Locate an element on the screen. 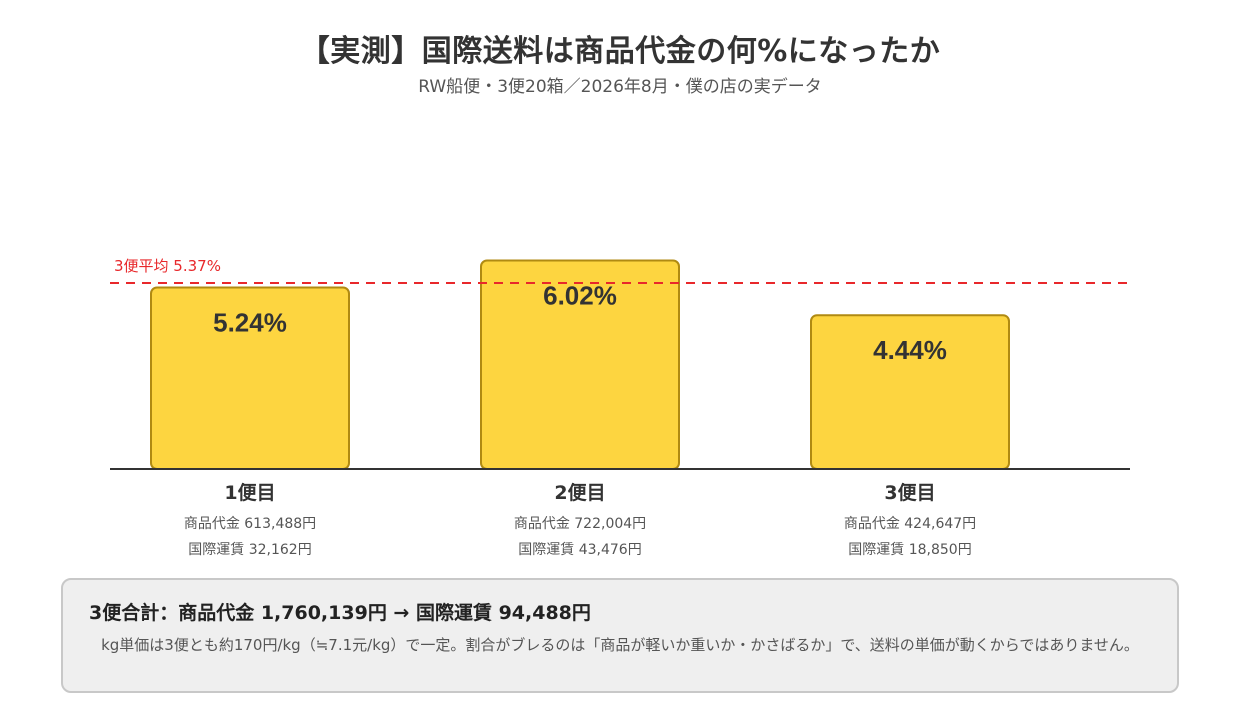  category-label: 2便目 is located at coordinates (579, 493).